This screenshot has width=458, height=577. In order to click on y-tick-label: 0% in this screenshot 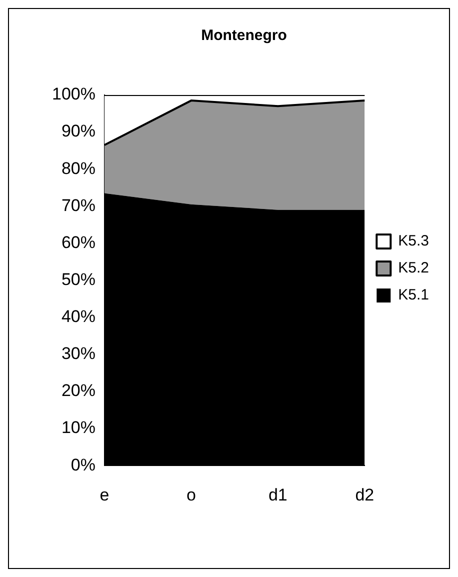, I will do `click(83, 464)`.